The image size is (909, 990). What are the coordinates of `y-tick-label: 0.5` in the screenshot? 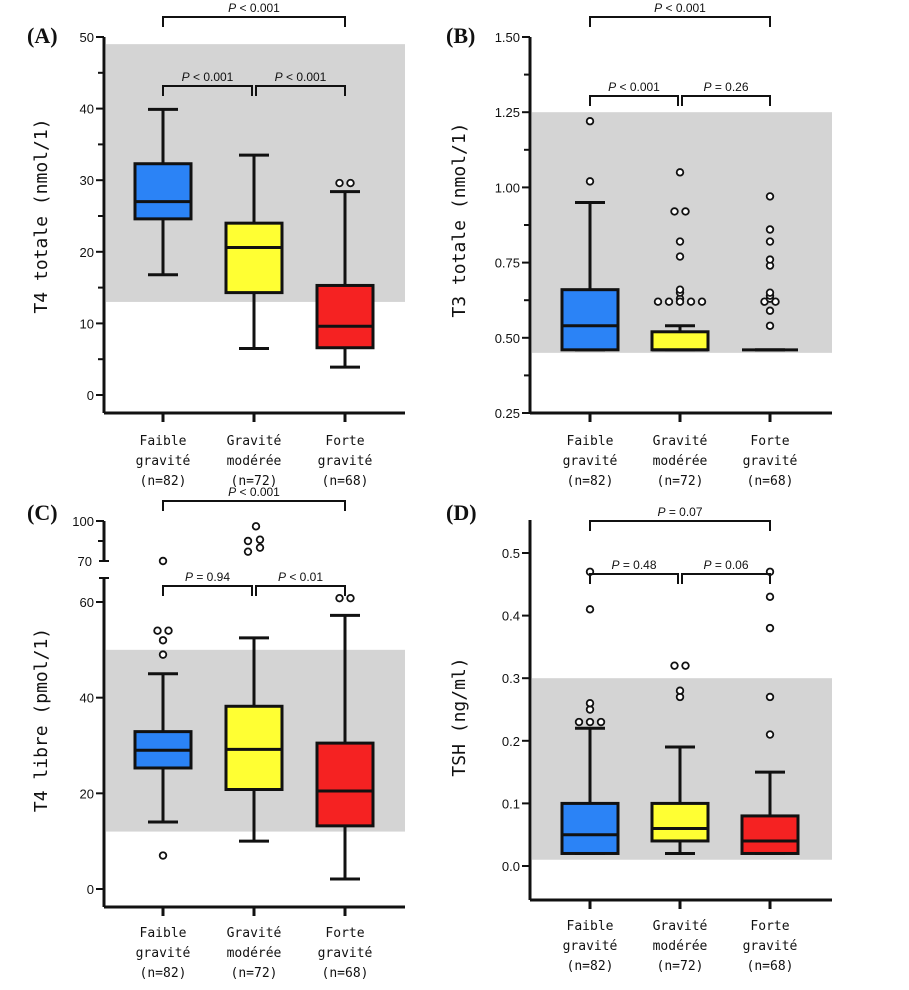 It's located at (511, 553).